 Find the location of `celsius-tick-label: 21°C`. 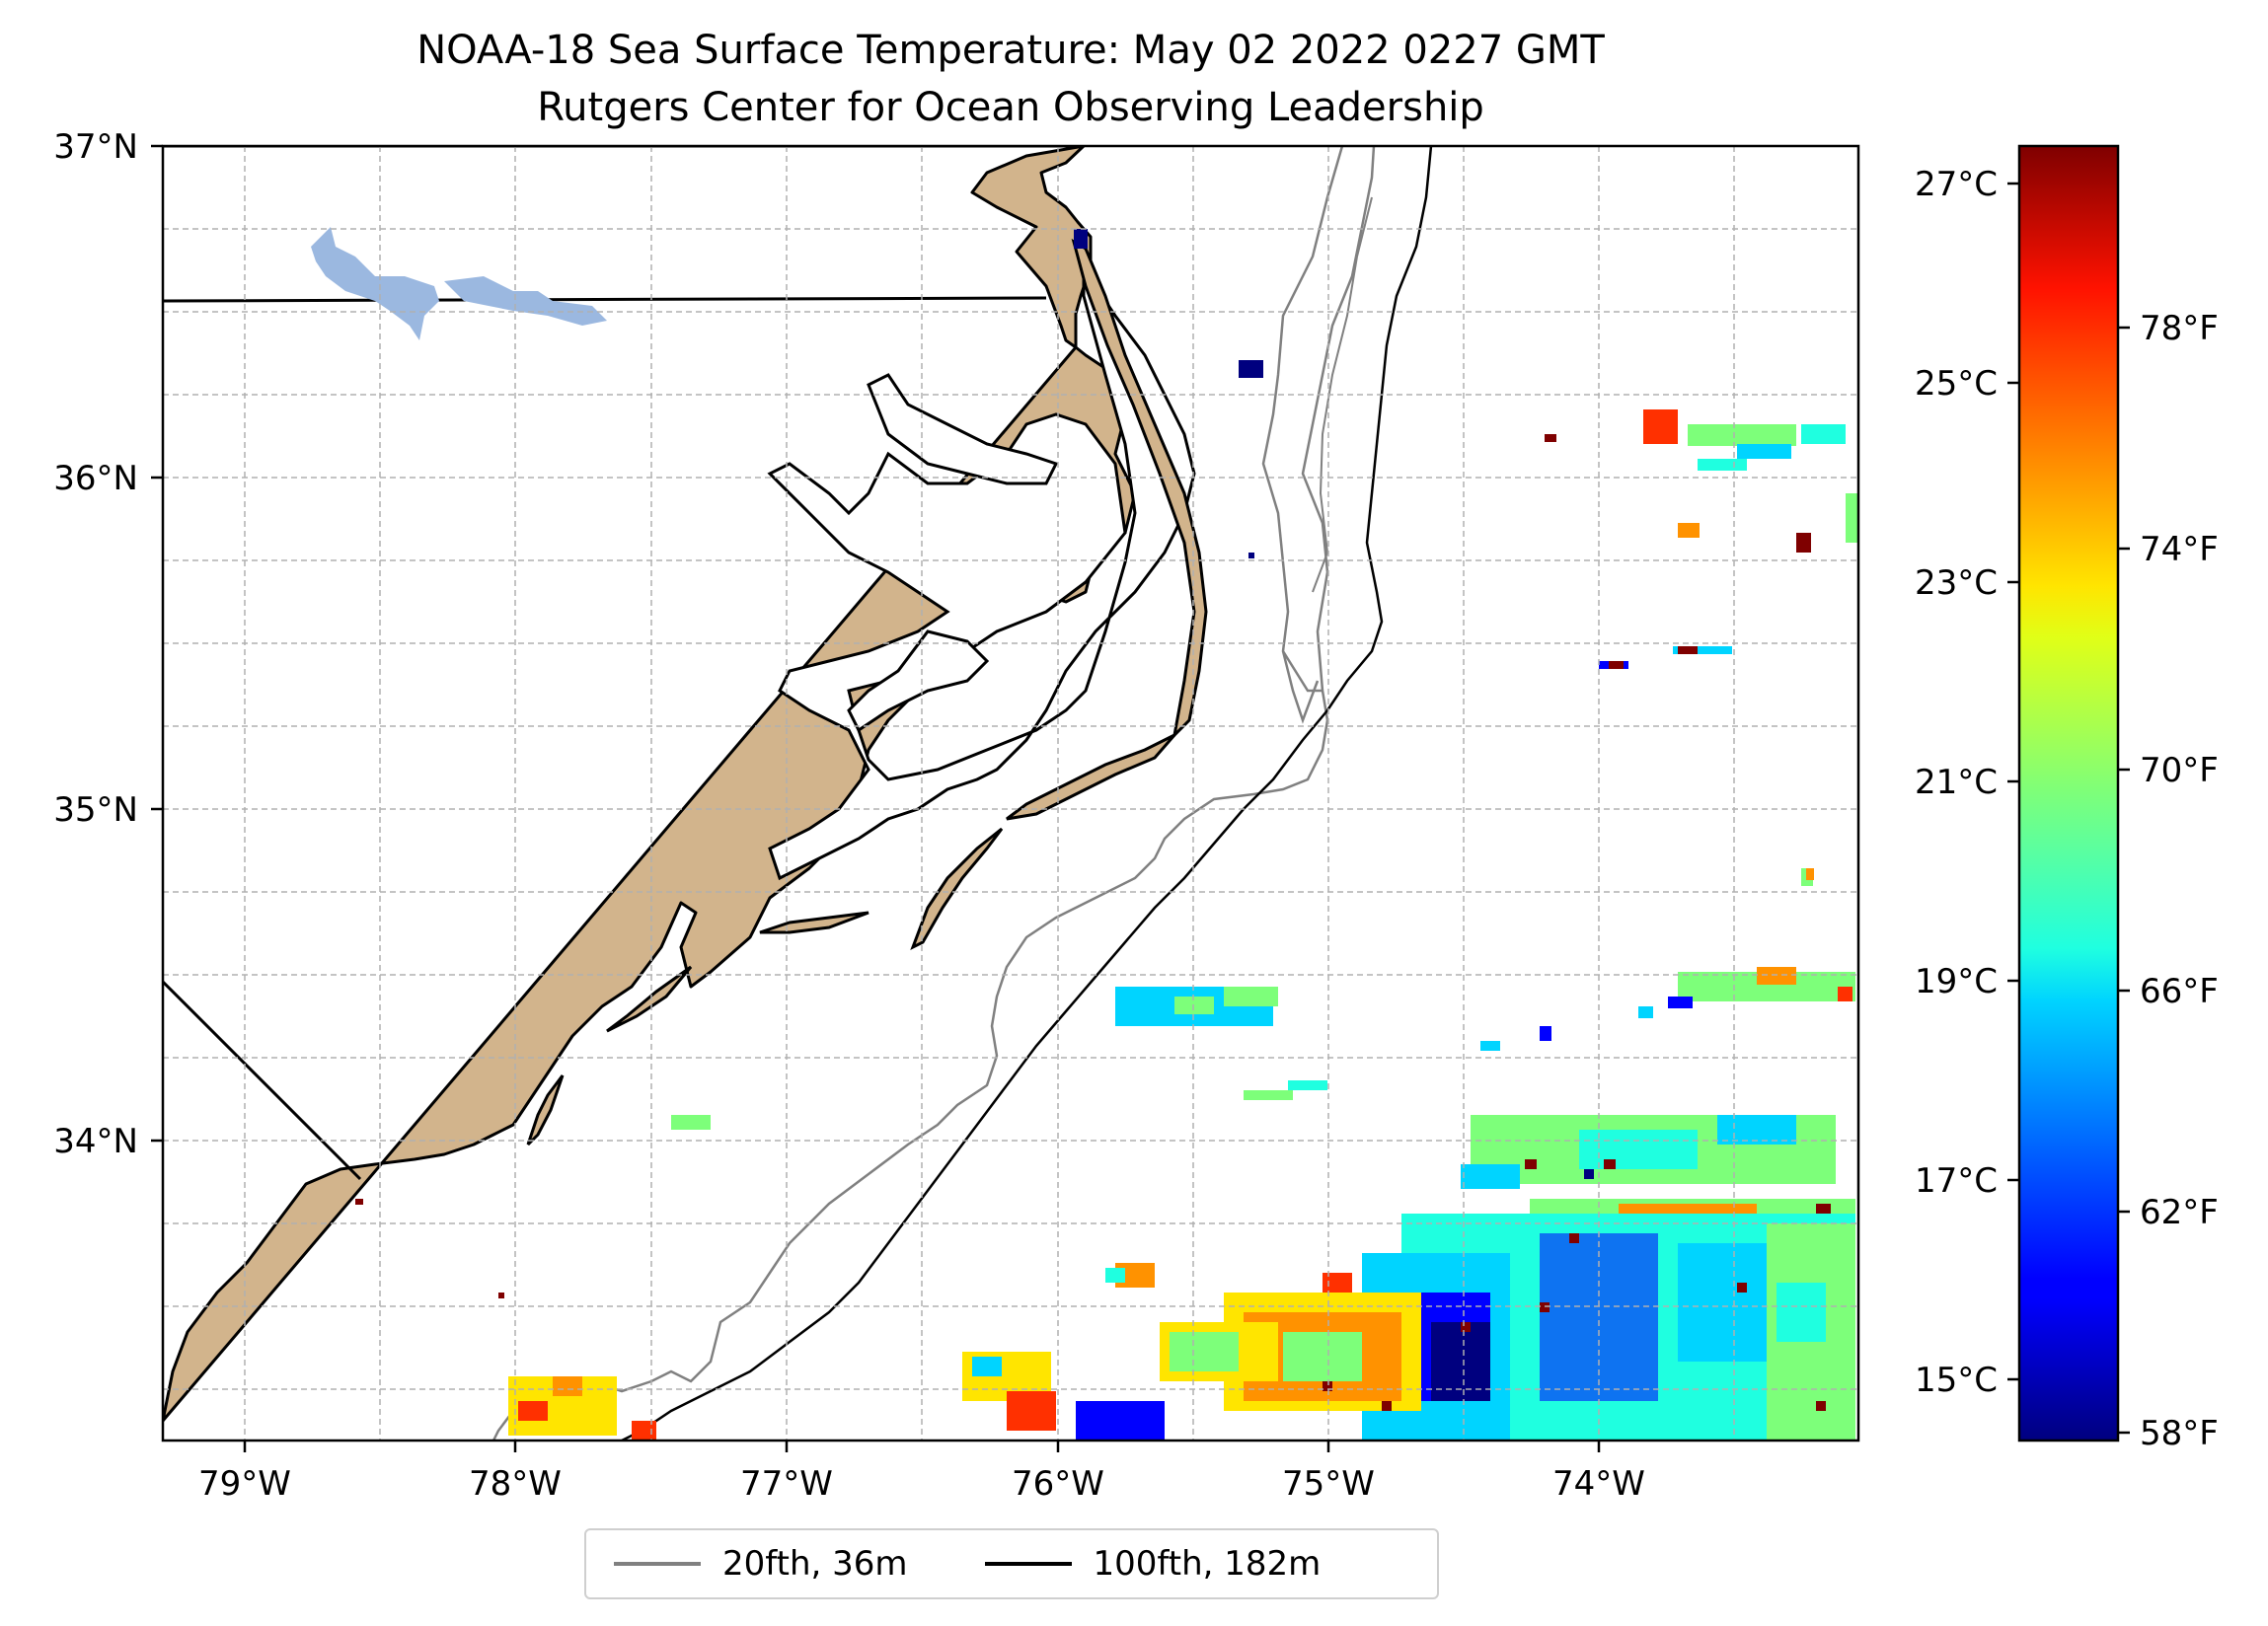

celsius-tick-label: 21°C is located at coordinates (1957, 782).